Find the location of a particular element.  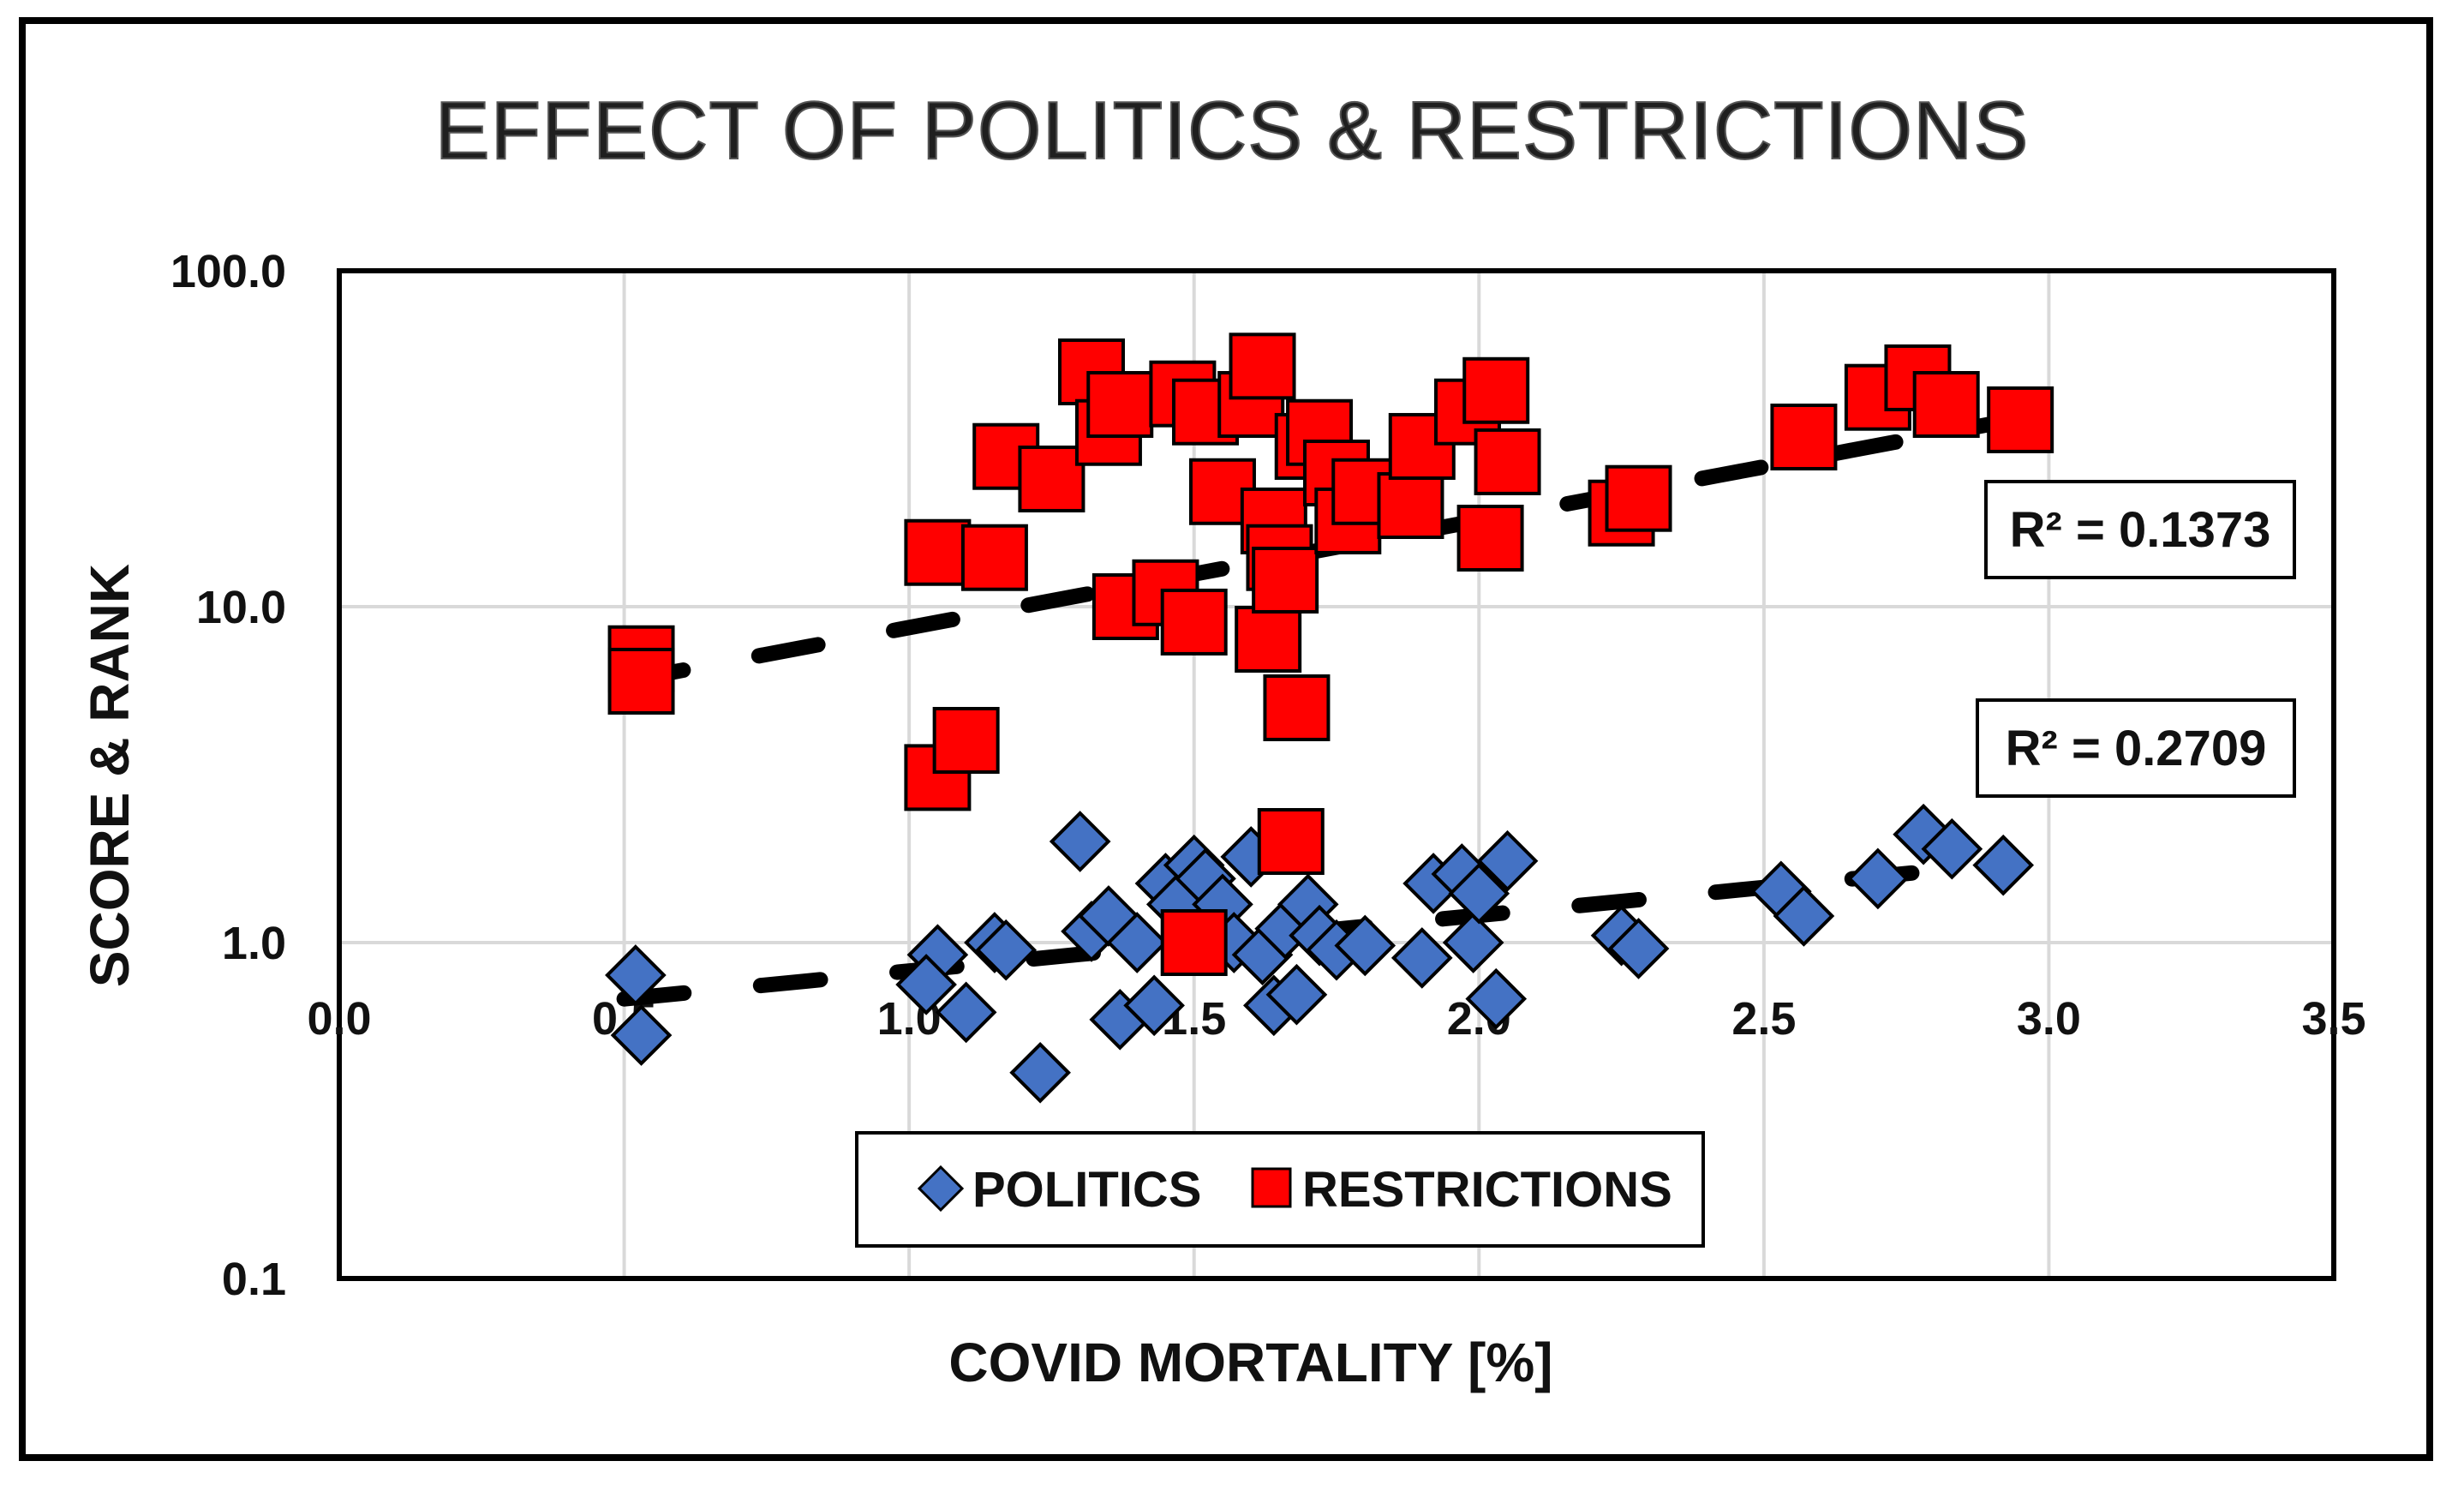

r2-label-restrictions: R² = 0.1373 is located at coordinates (2140, 529).